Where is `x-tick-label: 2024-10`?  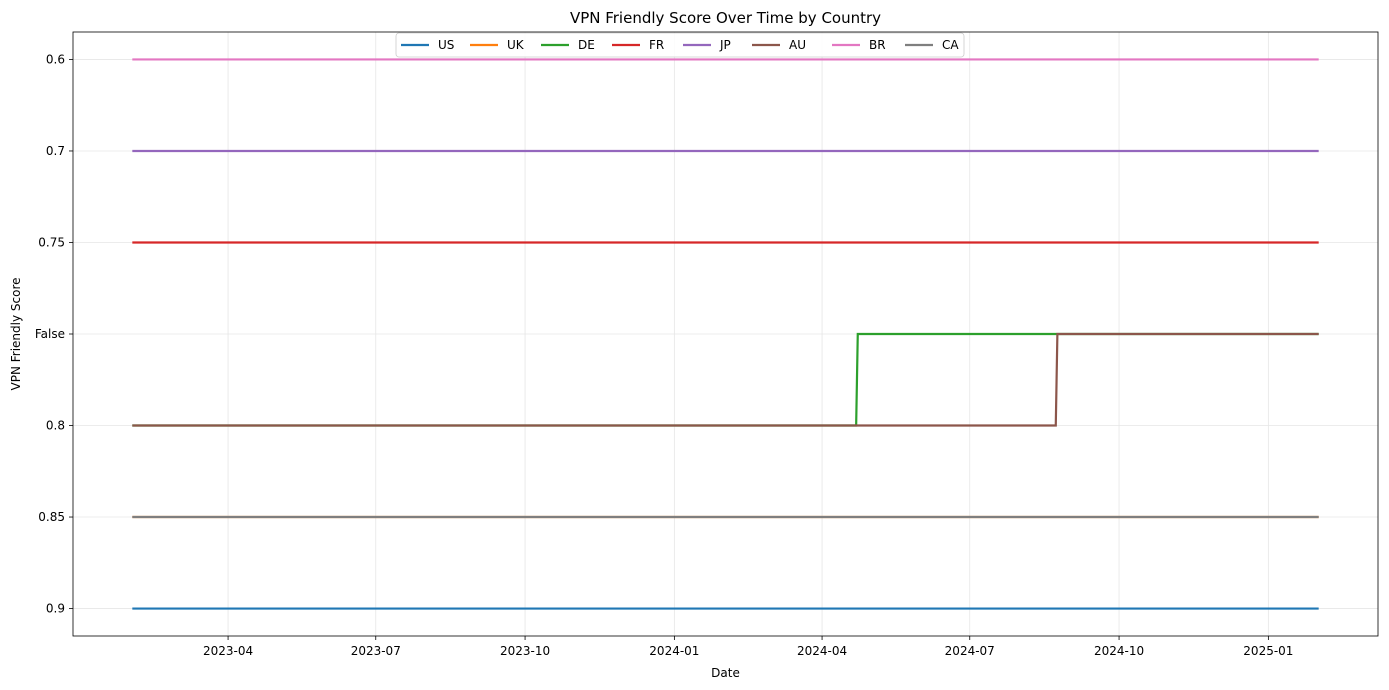 x-tick-label: 2024-10 is located at coordinates (1119, 651).